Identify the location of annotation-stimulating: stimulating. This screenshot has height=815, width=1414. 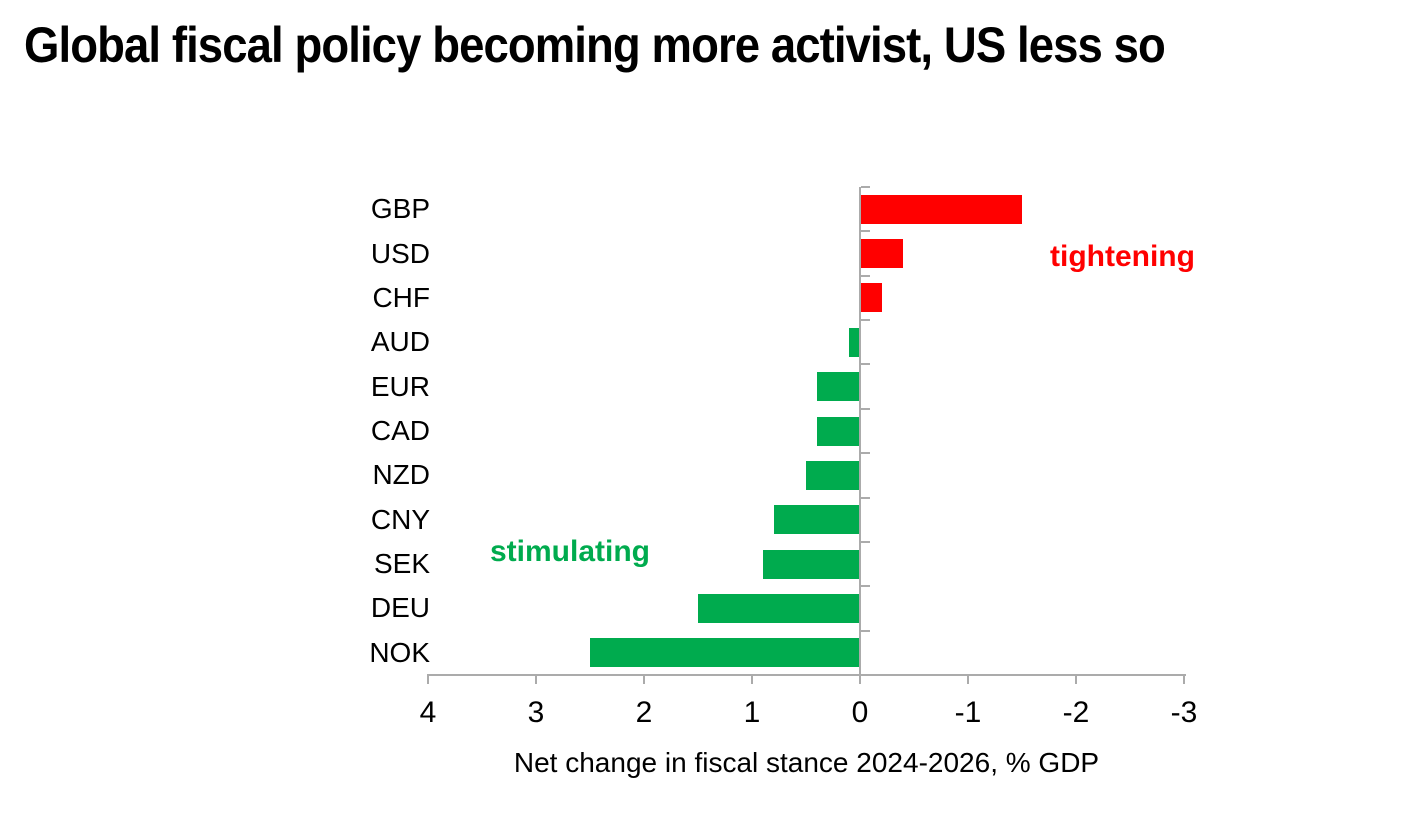
(570, 551).